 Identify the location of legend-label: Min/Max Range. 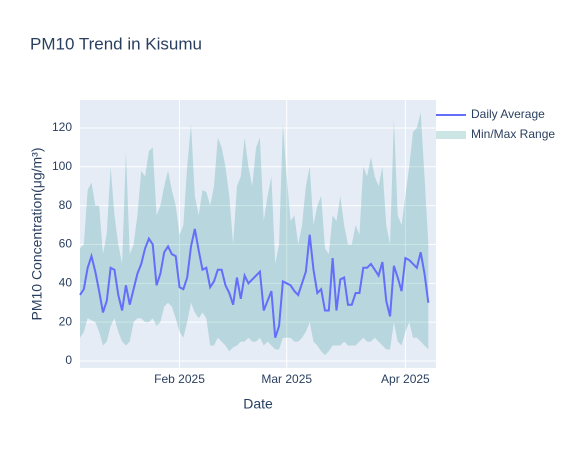
(513, 134).